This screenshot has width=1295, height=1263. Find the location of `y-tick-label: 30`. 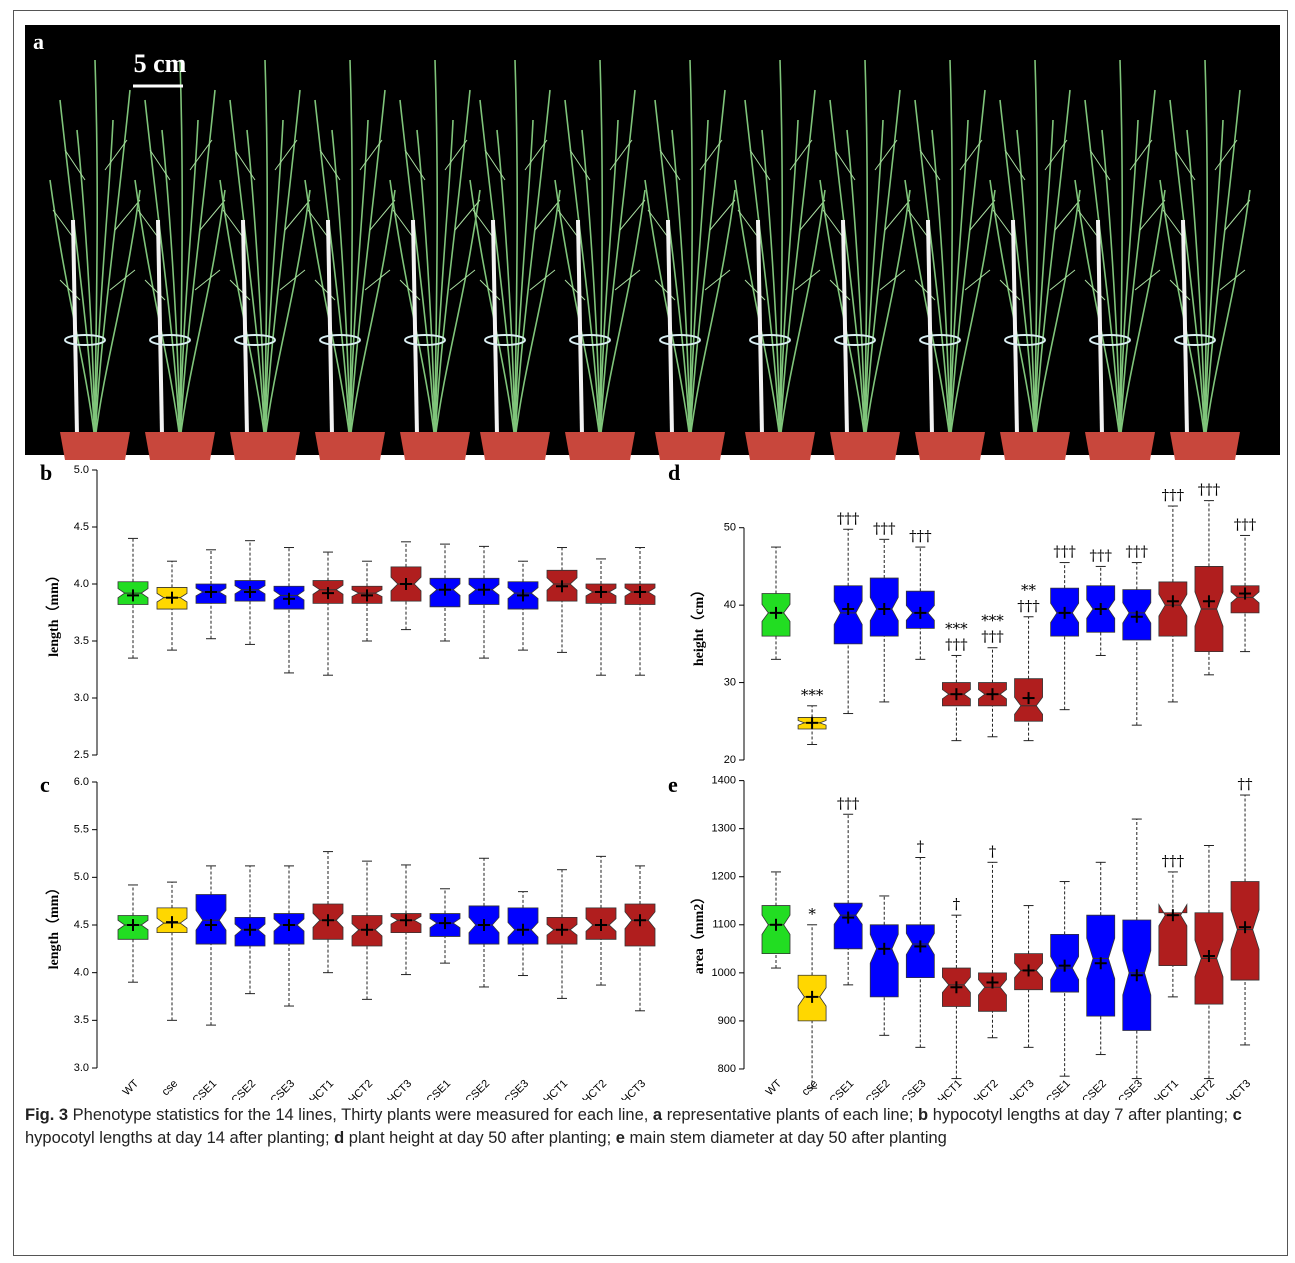

y-tick-label: 30 is located at coordinates (730, 682).